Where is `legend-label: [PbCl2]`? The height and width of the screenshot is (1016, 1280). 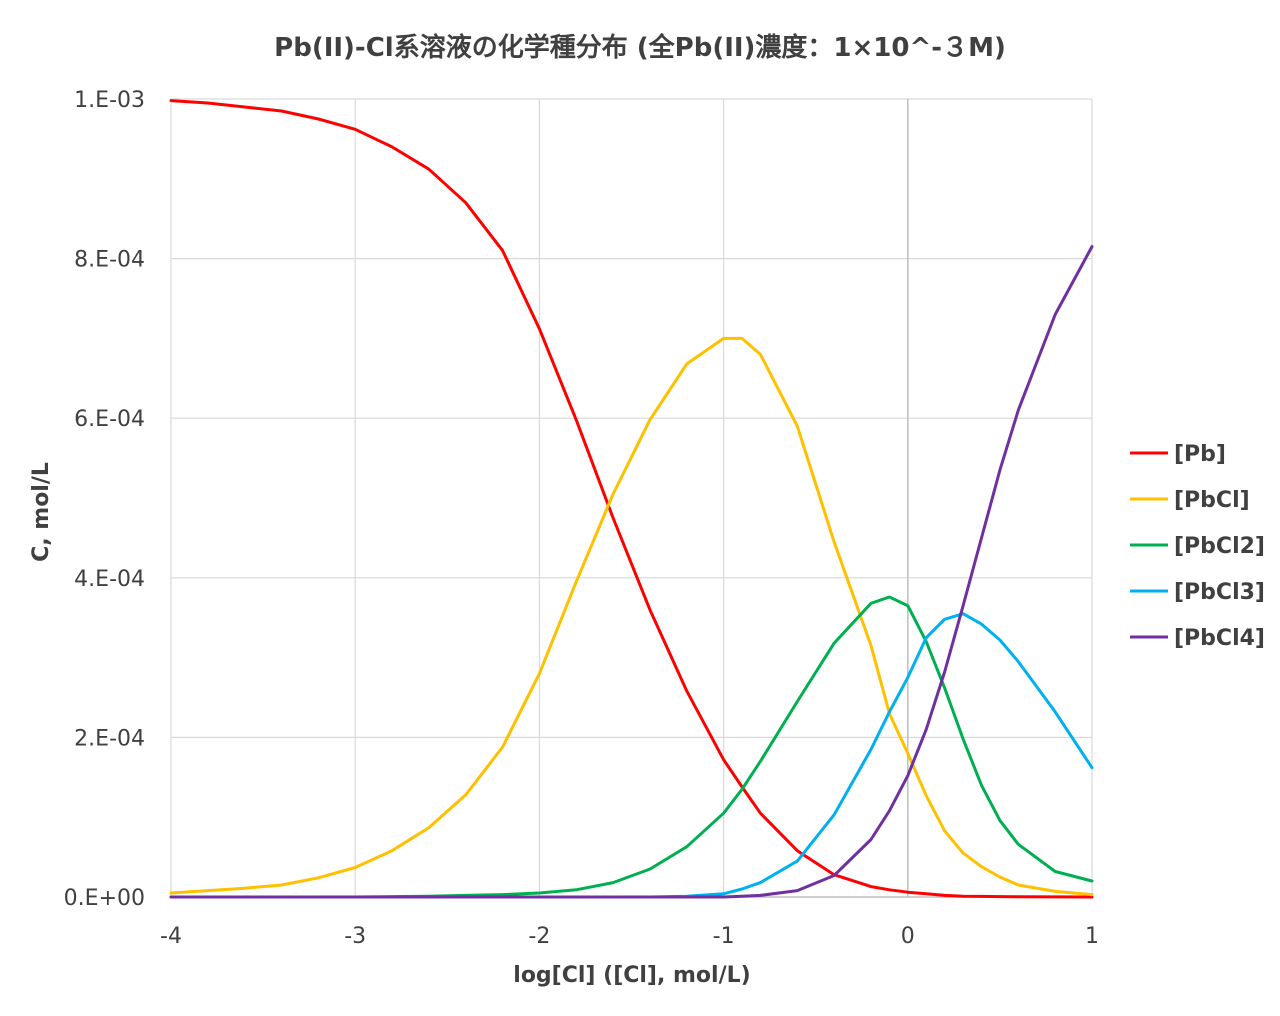
legend-label: [PbCl2] is located at coordinates (1219, 546).